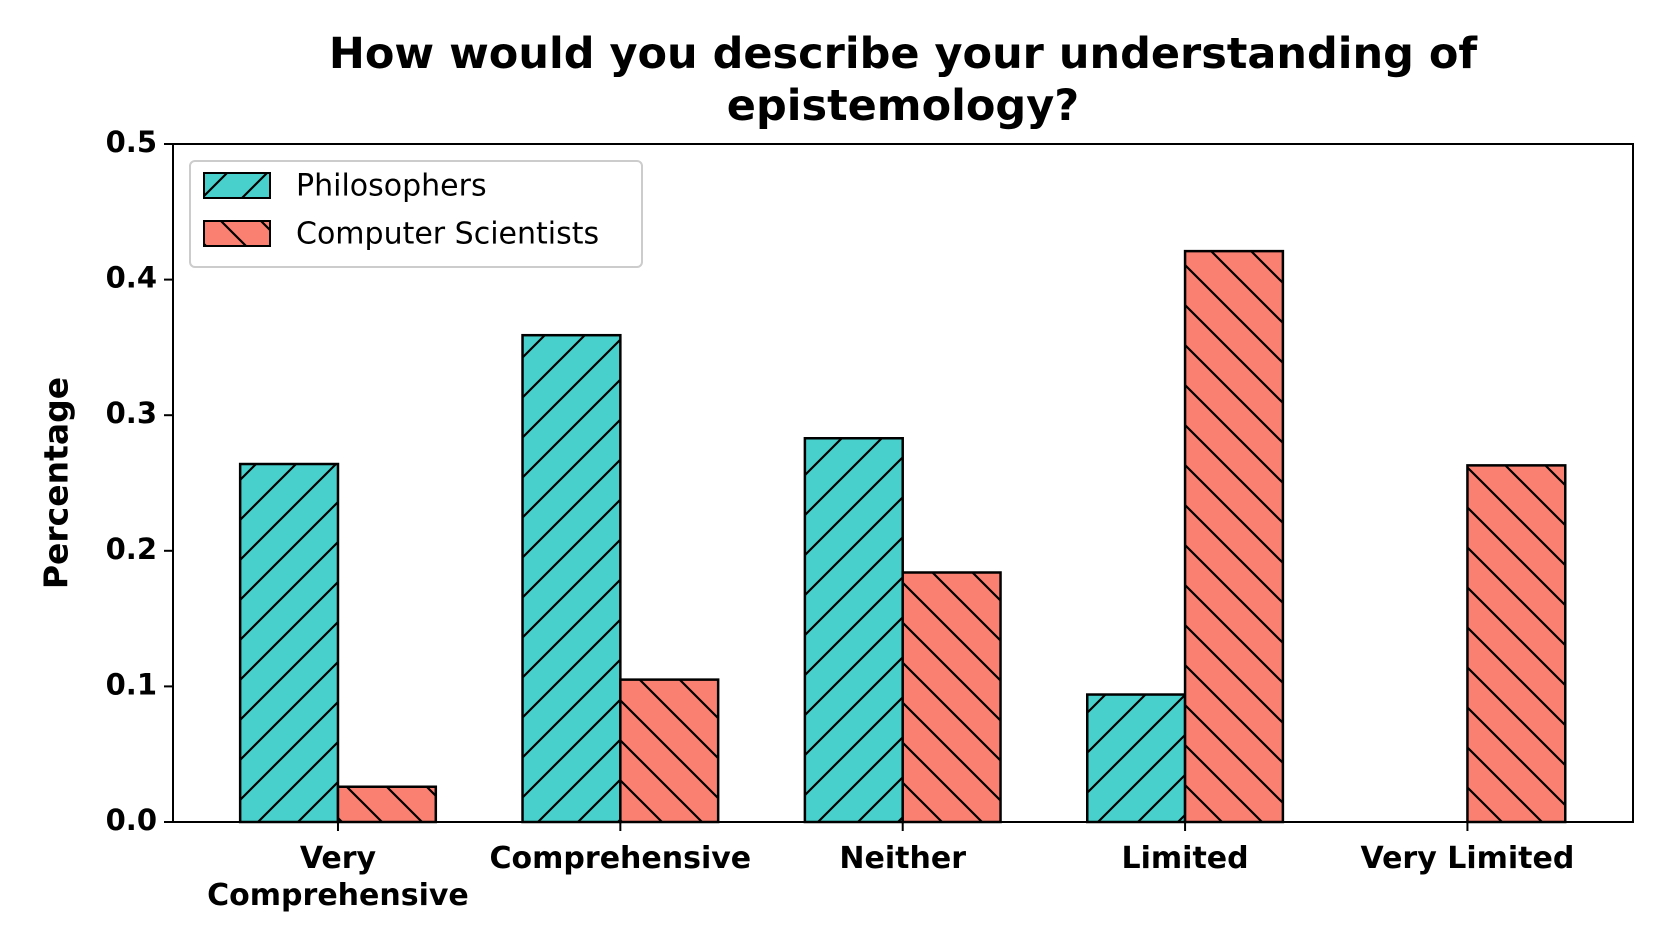 The height and width of the screenshot is (949, 1661). I want to click on legend-label: Philosophers, so click(391, 186).